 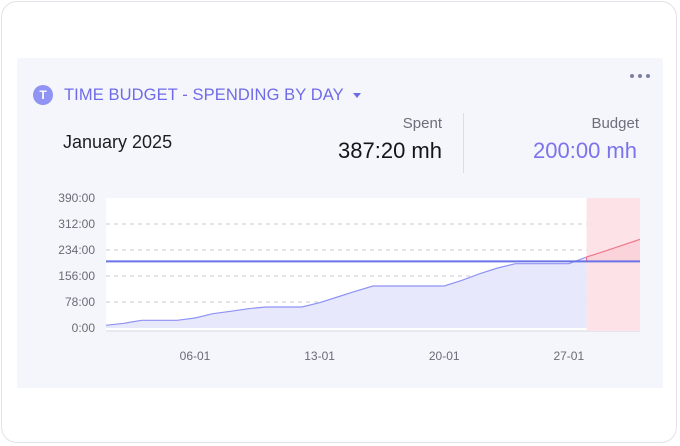 I want to click on more-options-icon, so click(x=641, y=76).